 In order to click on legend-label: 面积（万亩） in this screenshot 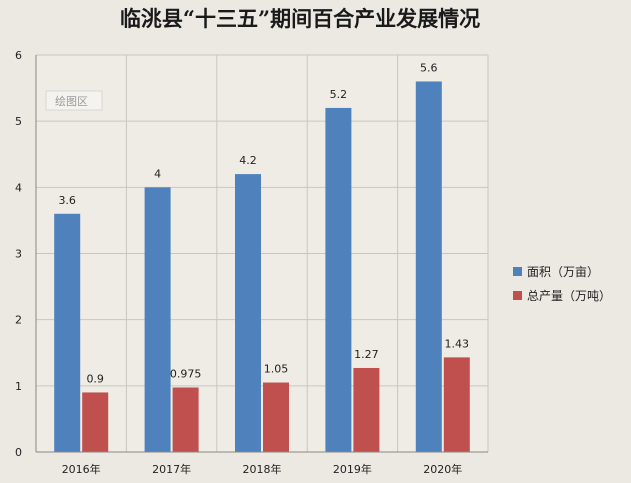, I will do `click(563, 271)`.